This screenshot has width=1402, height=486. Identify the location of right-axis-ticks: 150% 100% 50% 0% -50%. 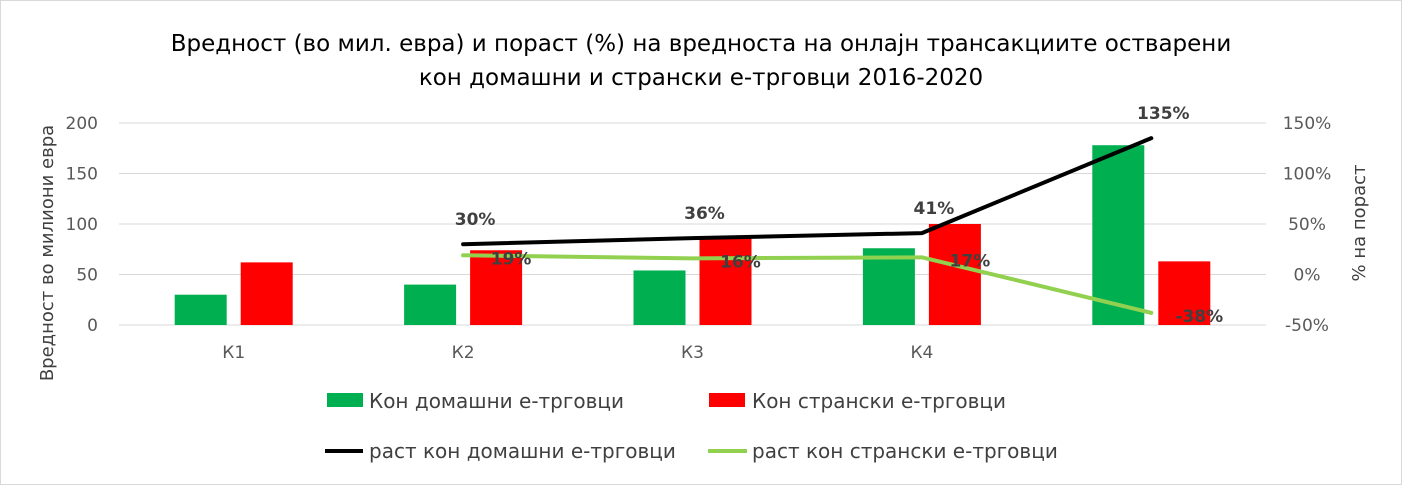
(1307, 225).